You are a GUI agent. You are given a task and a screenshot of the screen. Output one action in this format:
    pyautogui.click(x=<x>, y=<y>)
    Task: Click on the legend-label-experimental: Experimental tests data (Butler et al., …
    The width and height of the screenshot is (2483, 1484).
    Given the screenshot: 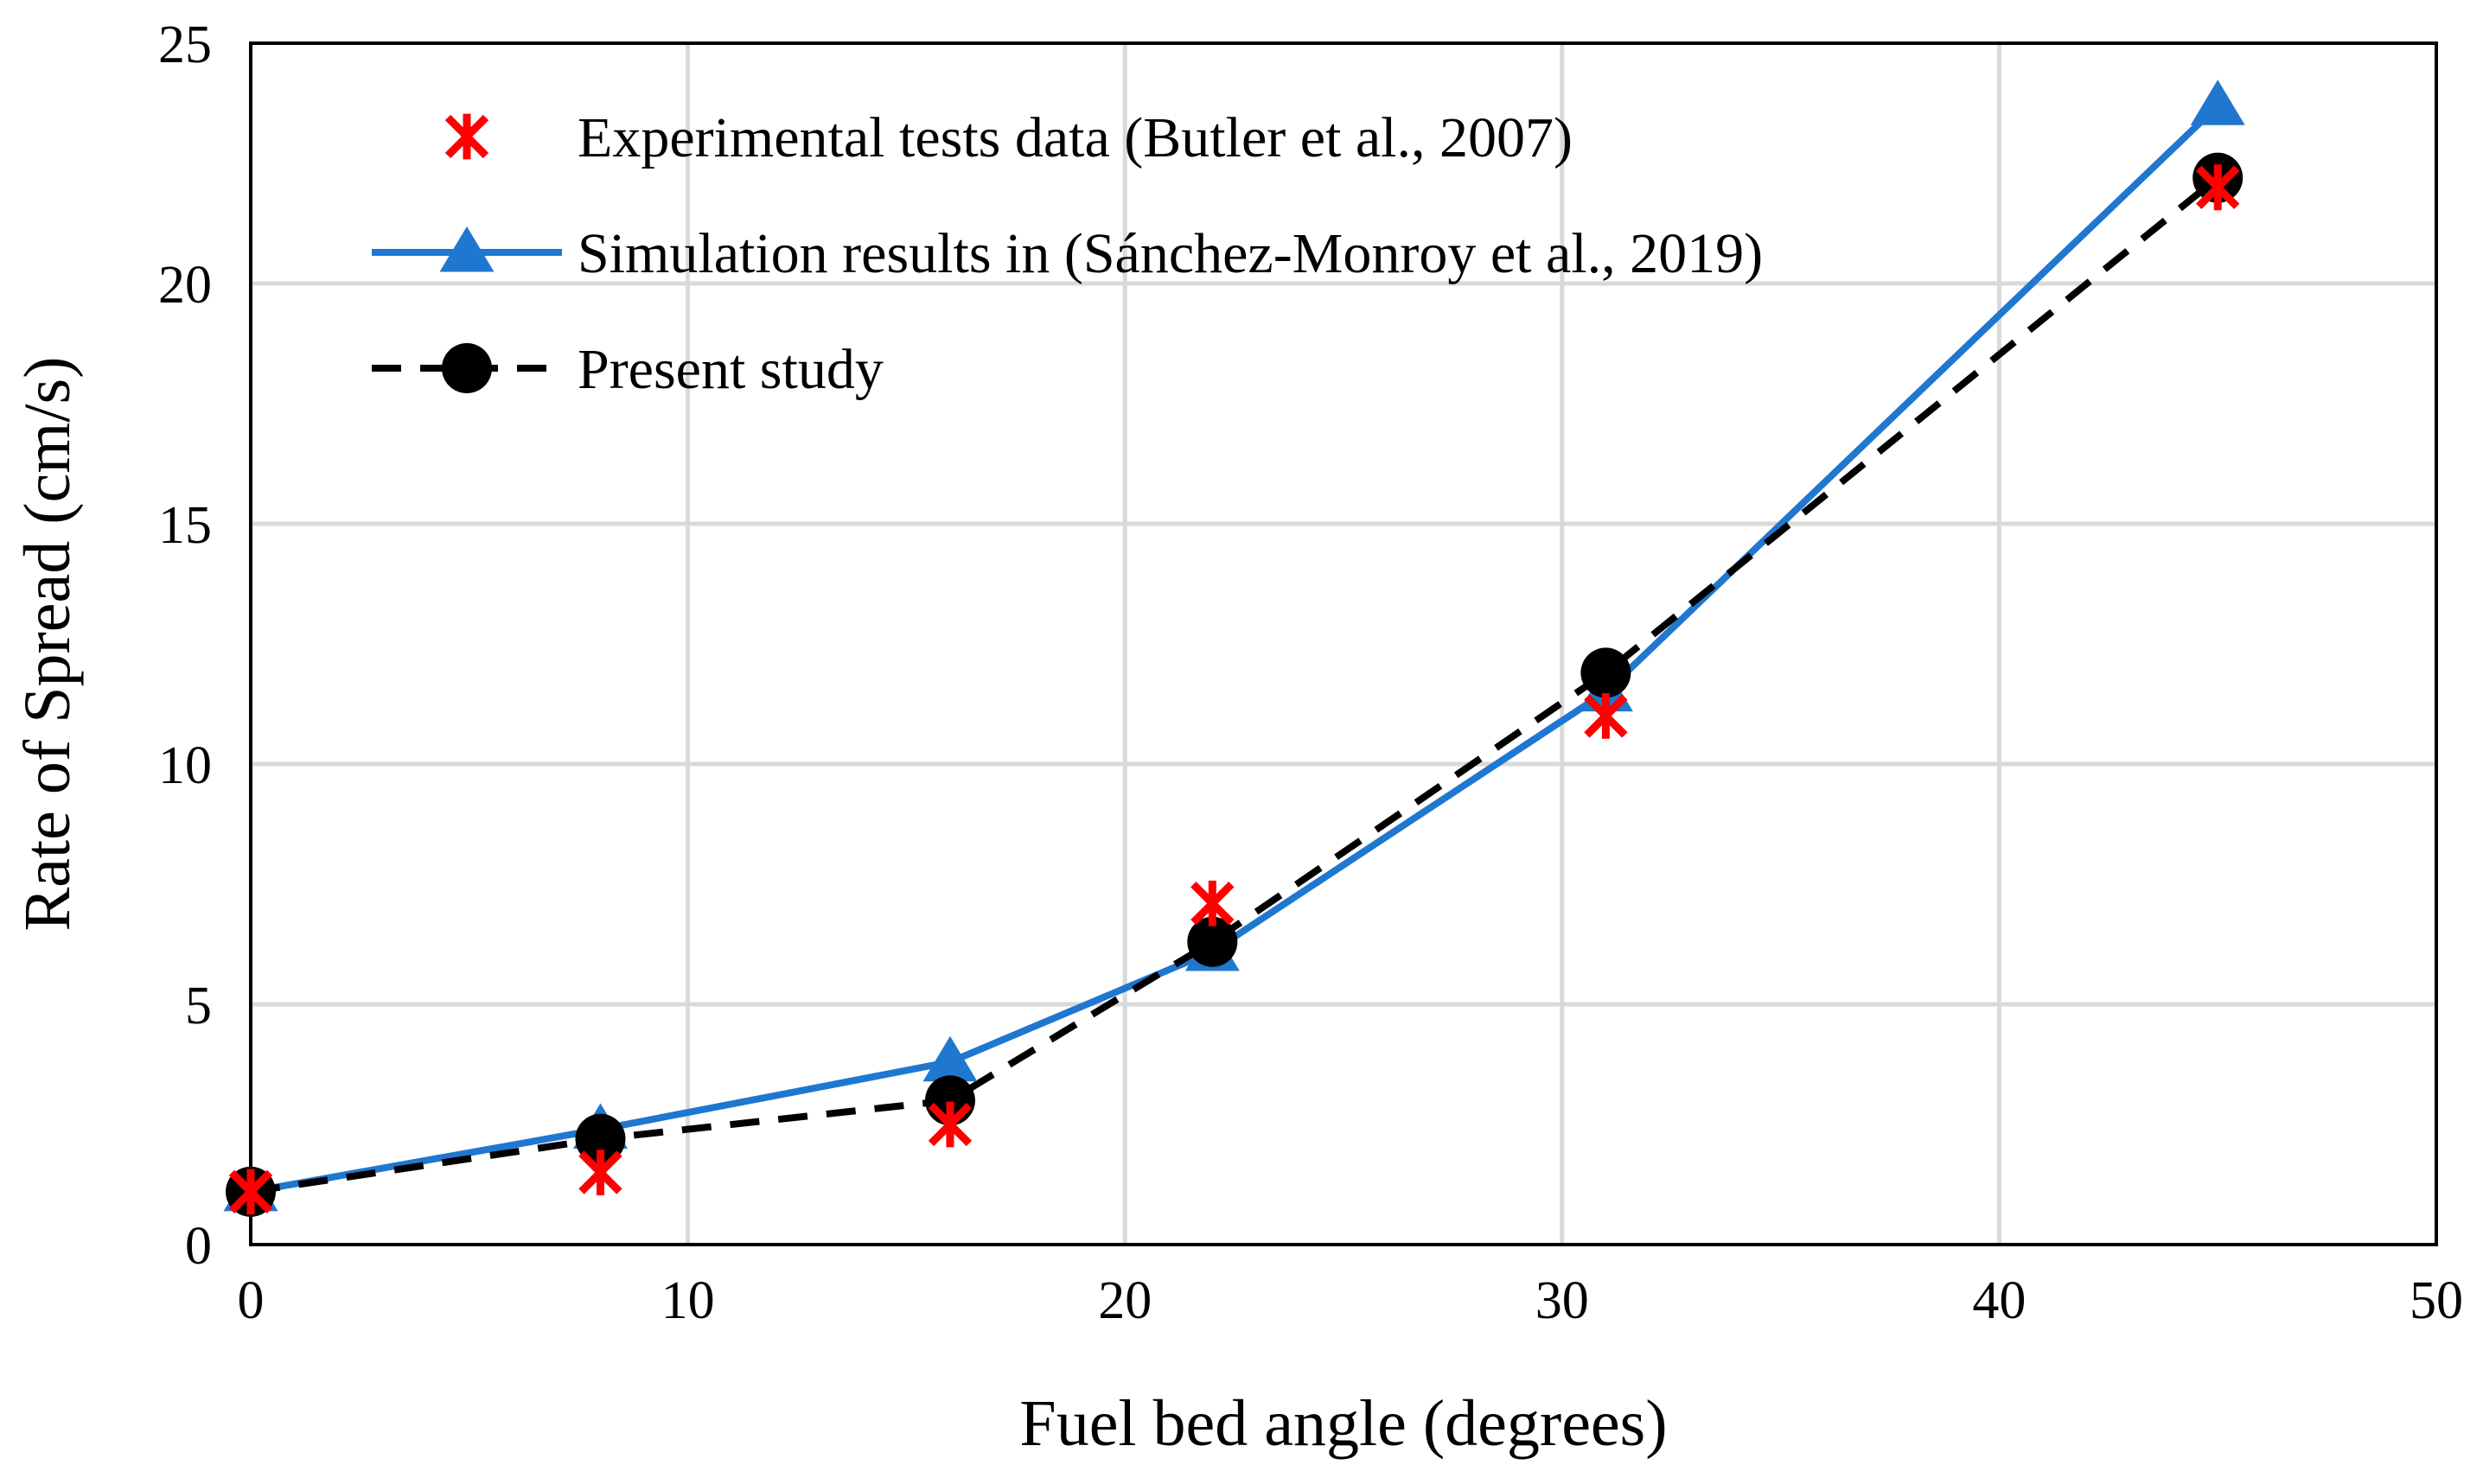 What is the action you would take?
    pyautogui.click(x=1075, y=137)
    